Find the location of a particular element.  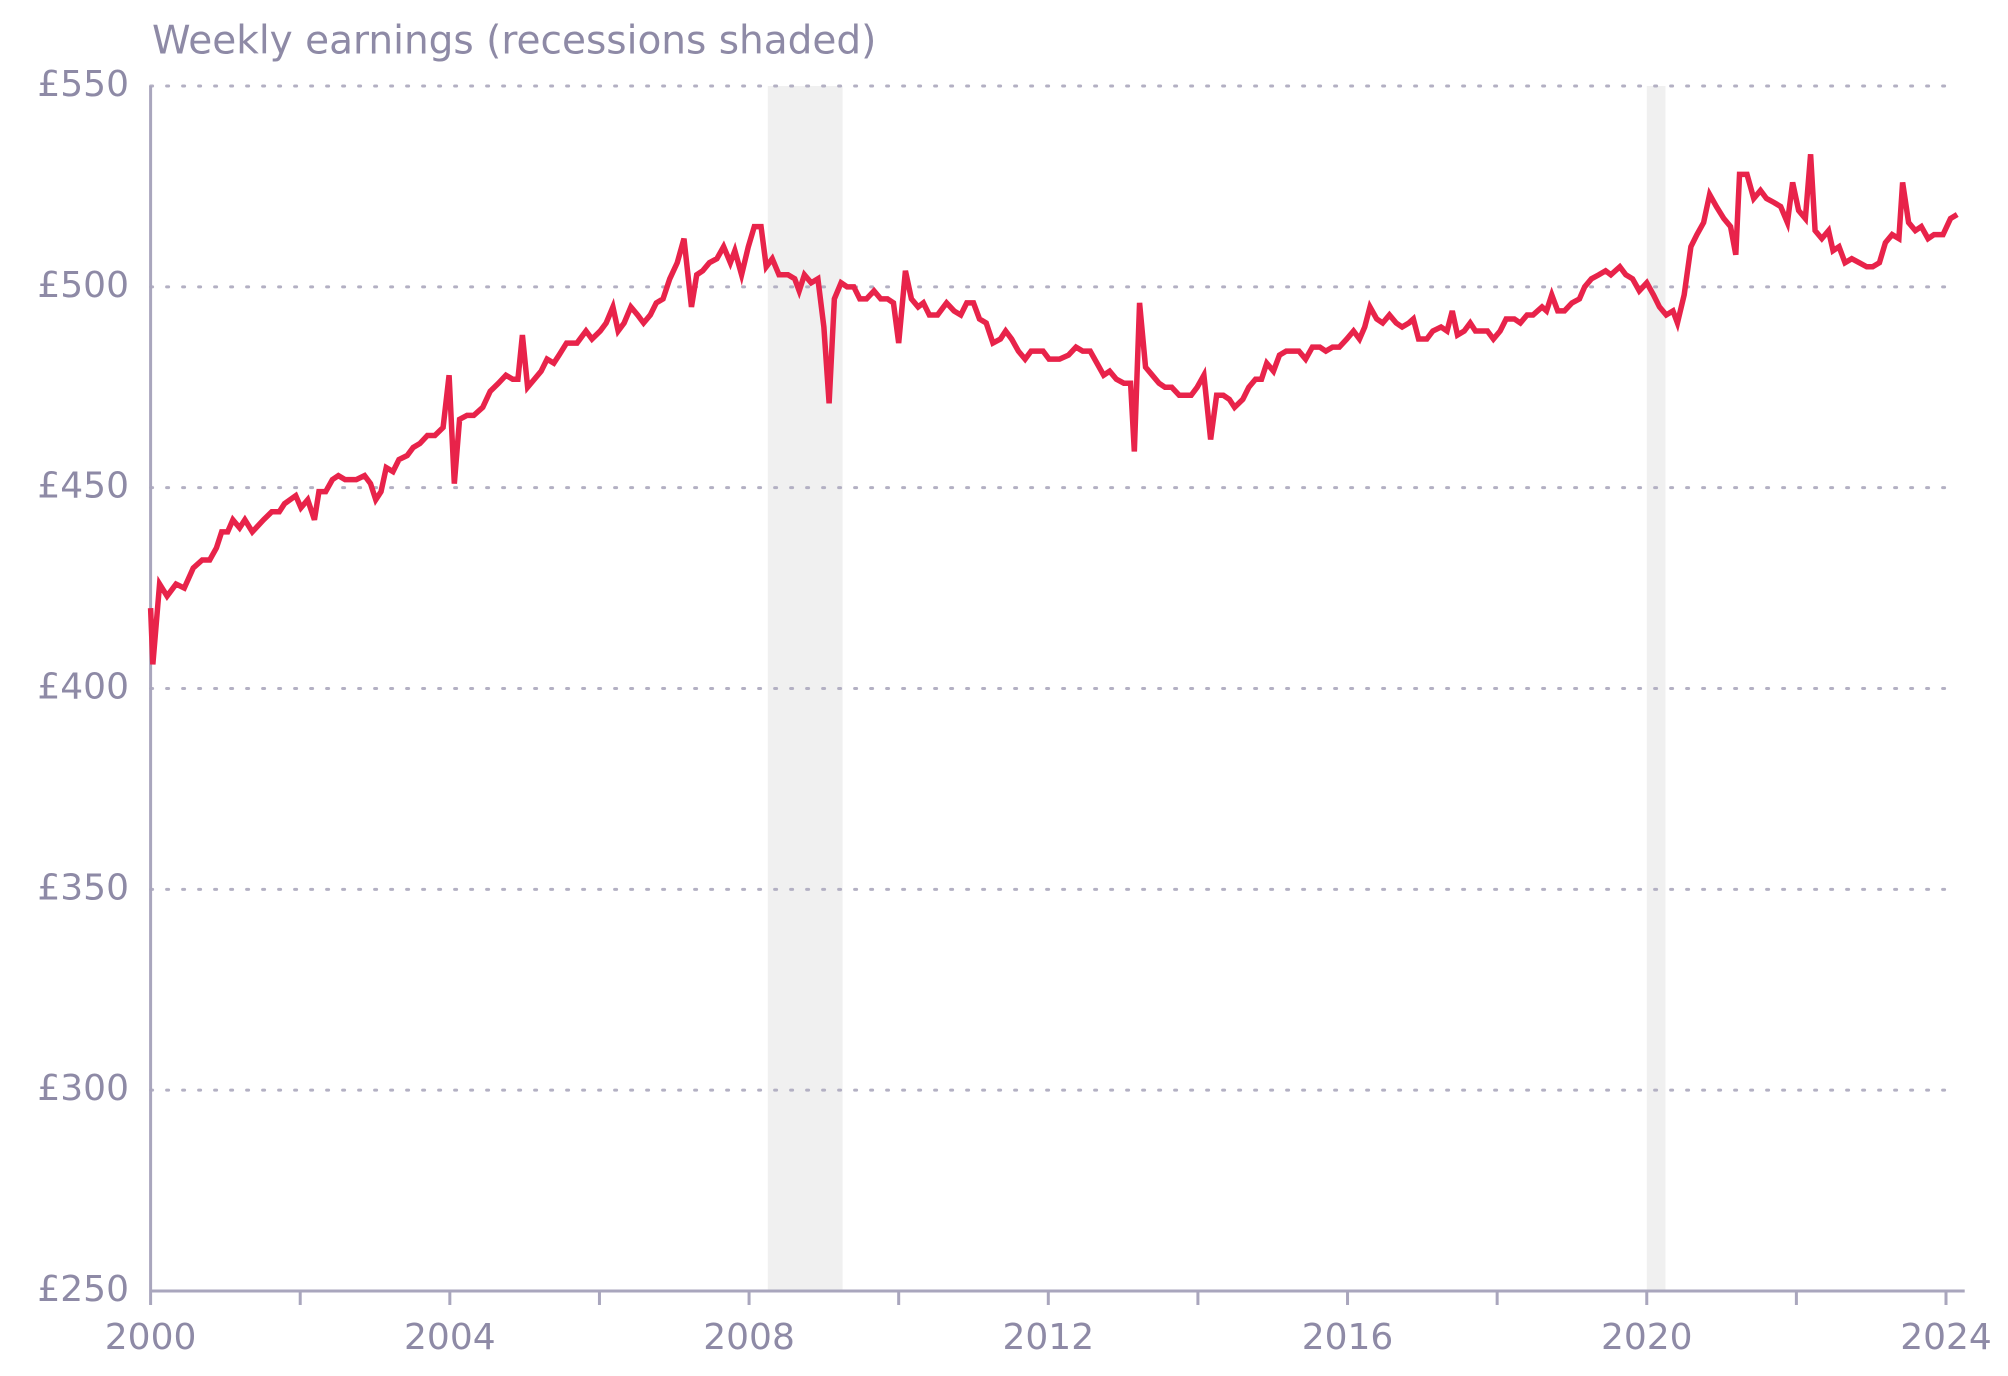

y-tick-label: £350 is located at coordinates (83, 887).